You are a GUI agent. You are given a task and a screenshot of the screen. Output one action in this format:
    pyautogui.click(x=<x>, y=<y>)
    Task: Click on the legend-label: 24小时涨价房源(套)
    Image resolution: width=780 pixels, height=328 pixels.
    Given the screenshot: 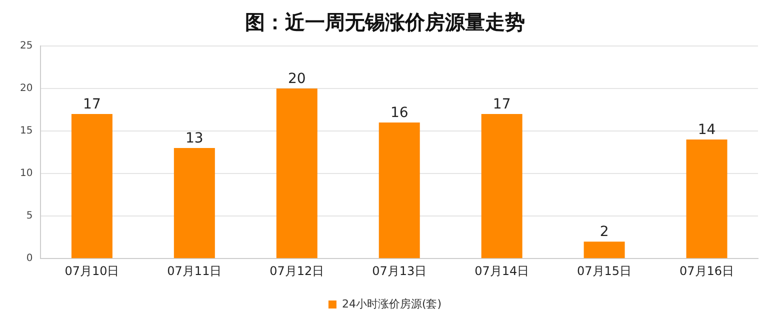 What is the action you would take?
    pyautogui.click(x=392, y=303)
    